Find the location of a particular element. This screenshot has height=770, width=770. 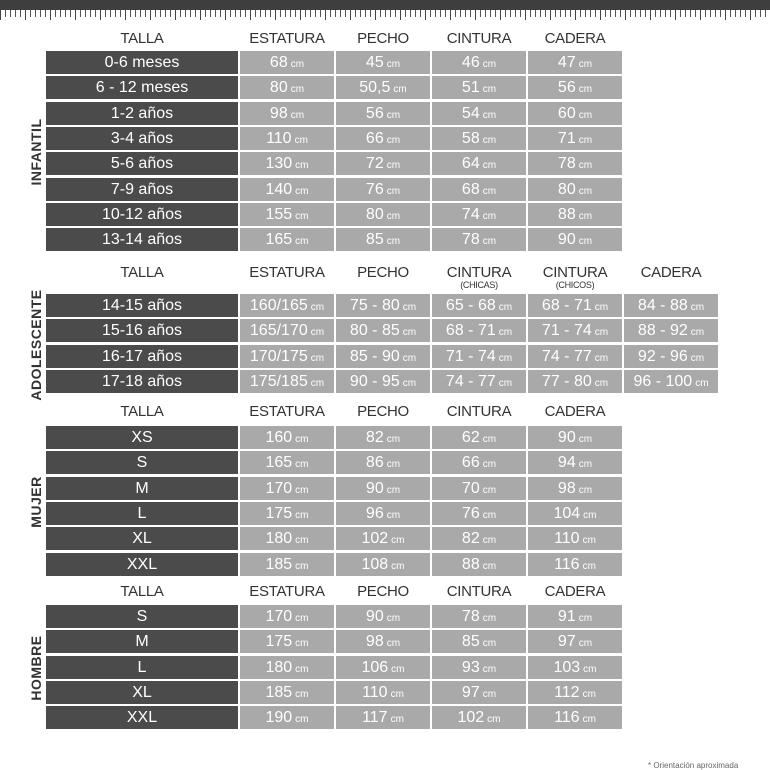

measure-value: 76 is located at coordinates (374, 189).